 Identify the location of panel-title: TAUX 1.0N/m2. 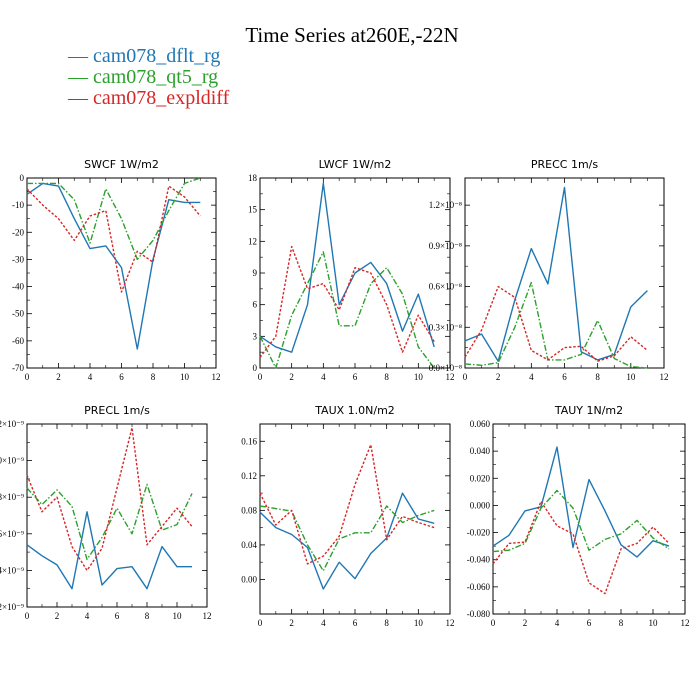
(354, 410).